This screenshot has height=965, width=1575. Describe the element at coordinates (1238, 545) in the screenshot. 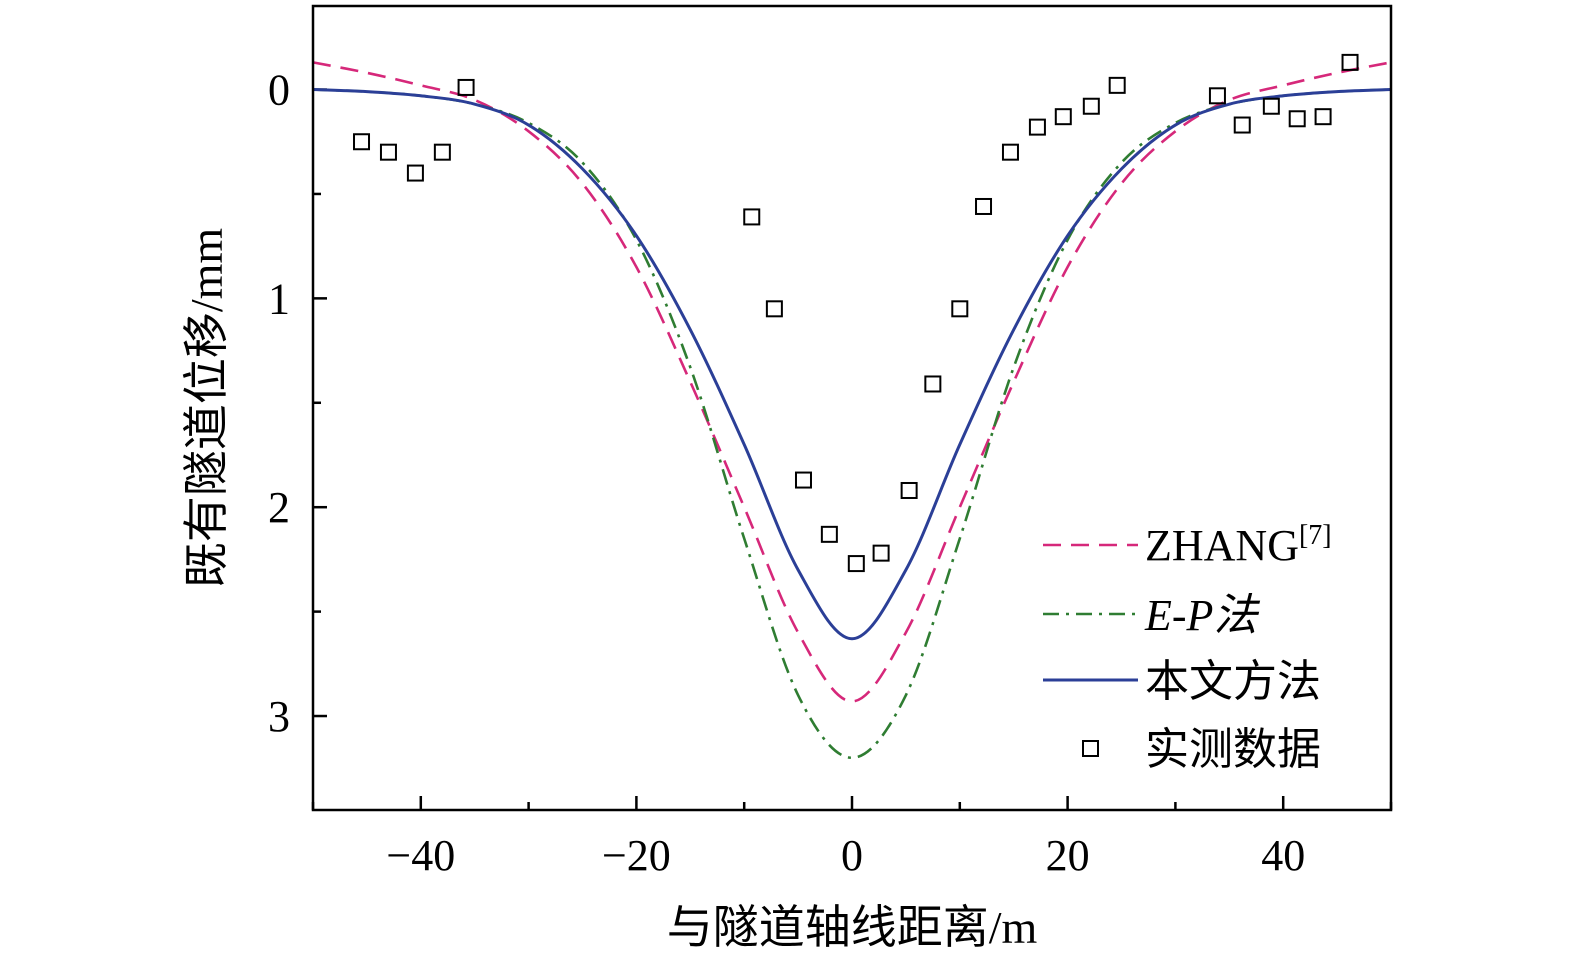

I see `legend-label-zhang: ZHANG[7]` at that location.